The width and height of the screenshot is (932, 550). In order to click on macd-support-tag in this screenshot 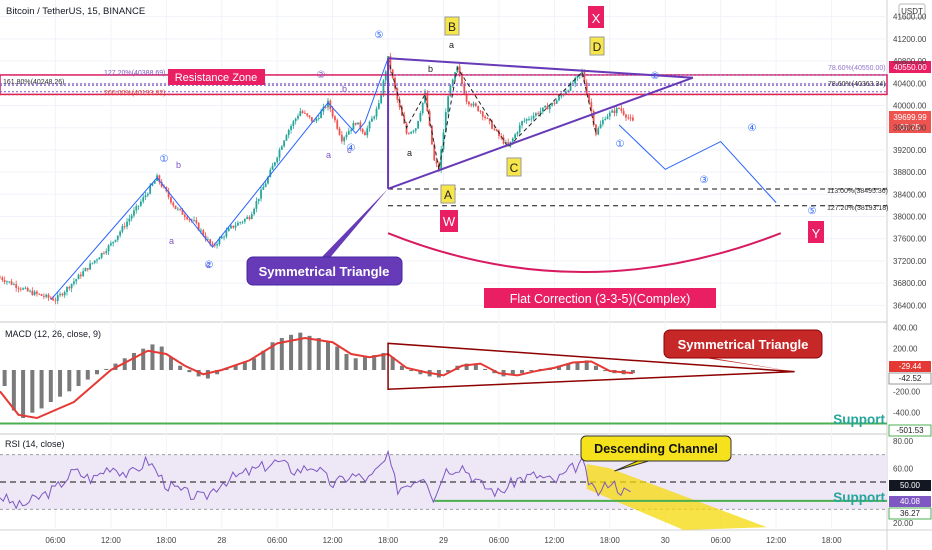, I will do `click(910, 430)`.